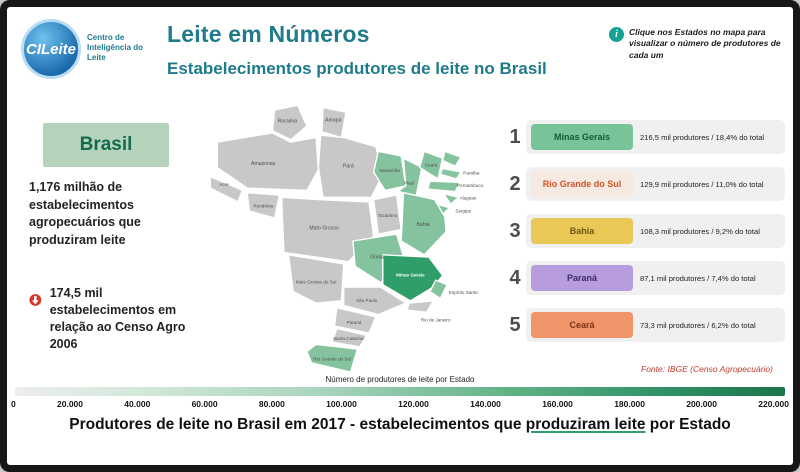 The height and width of the screenshot is (472, 800). What do you see at coordinates (271, 404) in the screenshot?
I see `legend-tick: 80.000` at bounding box center [271, 404].